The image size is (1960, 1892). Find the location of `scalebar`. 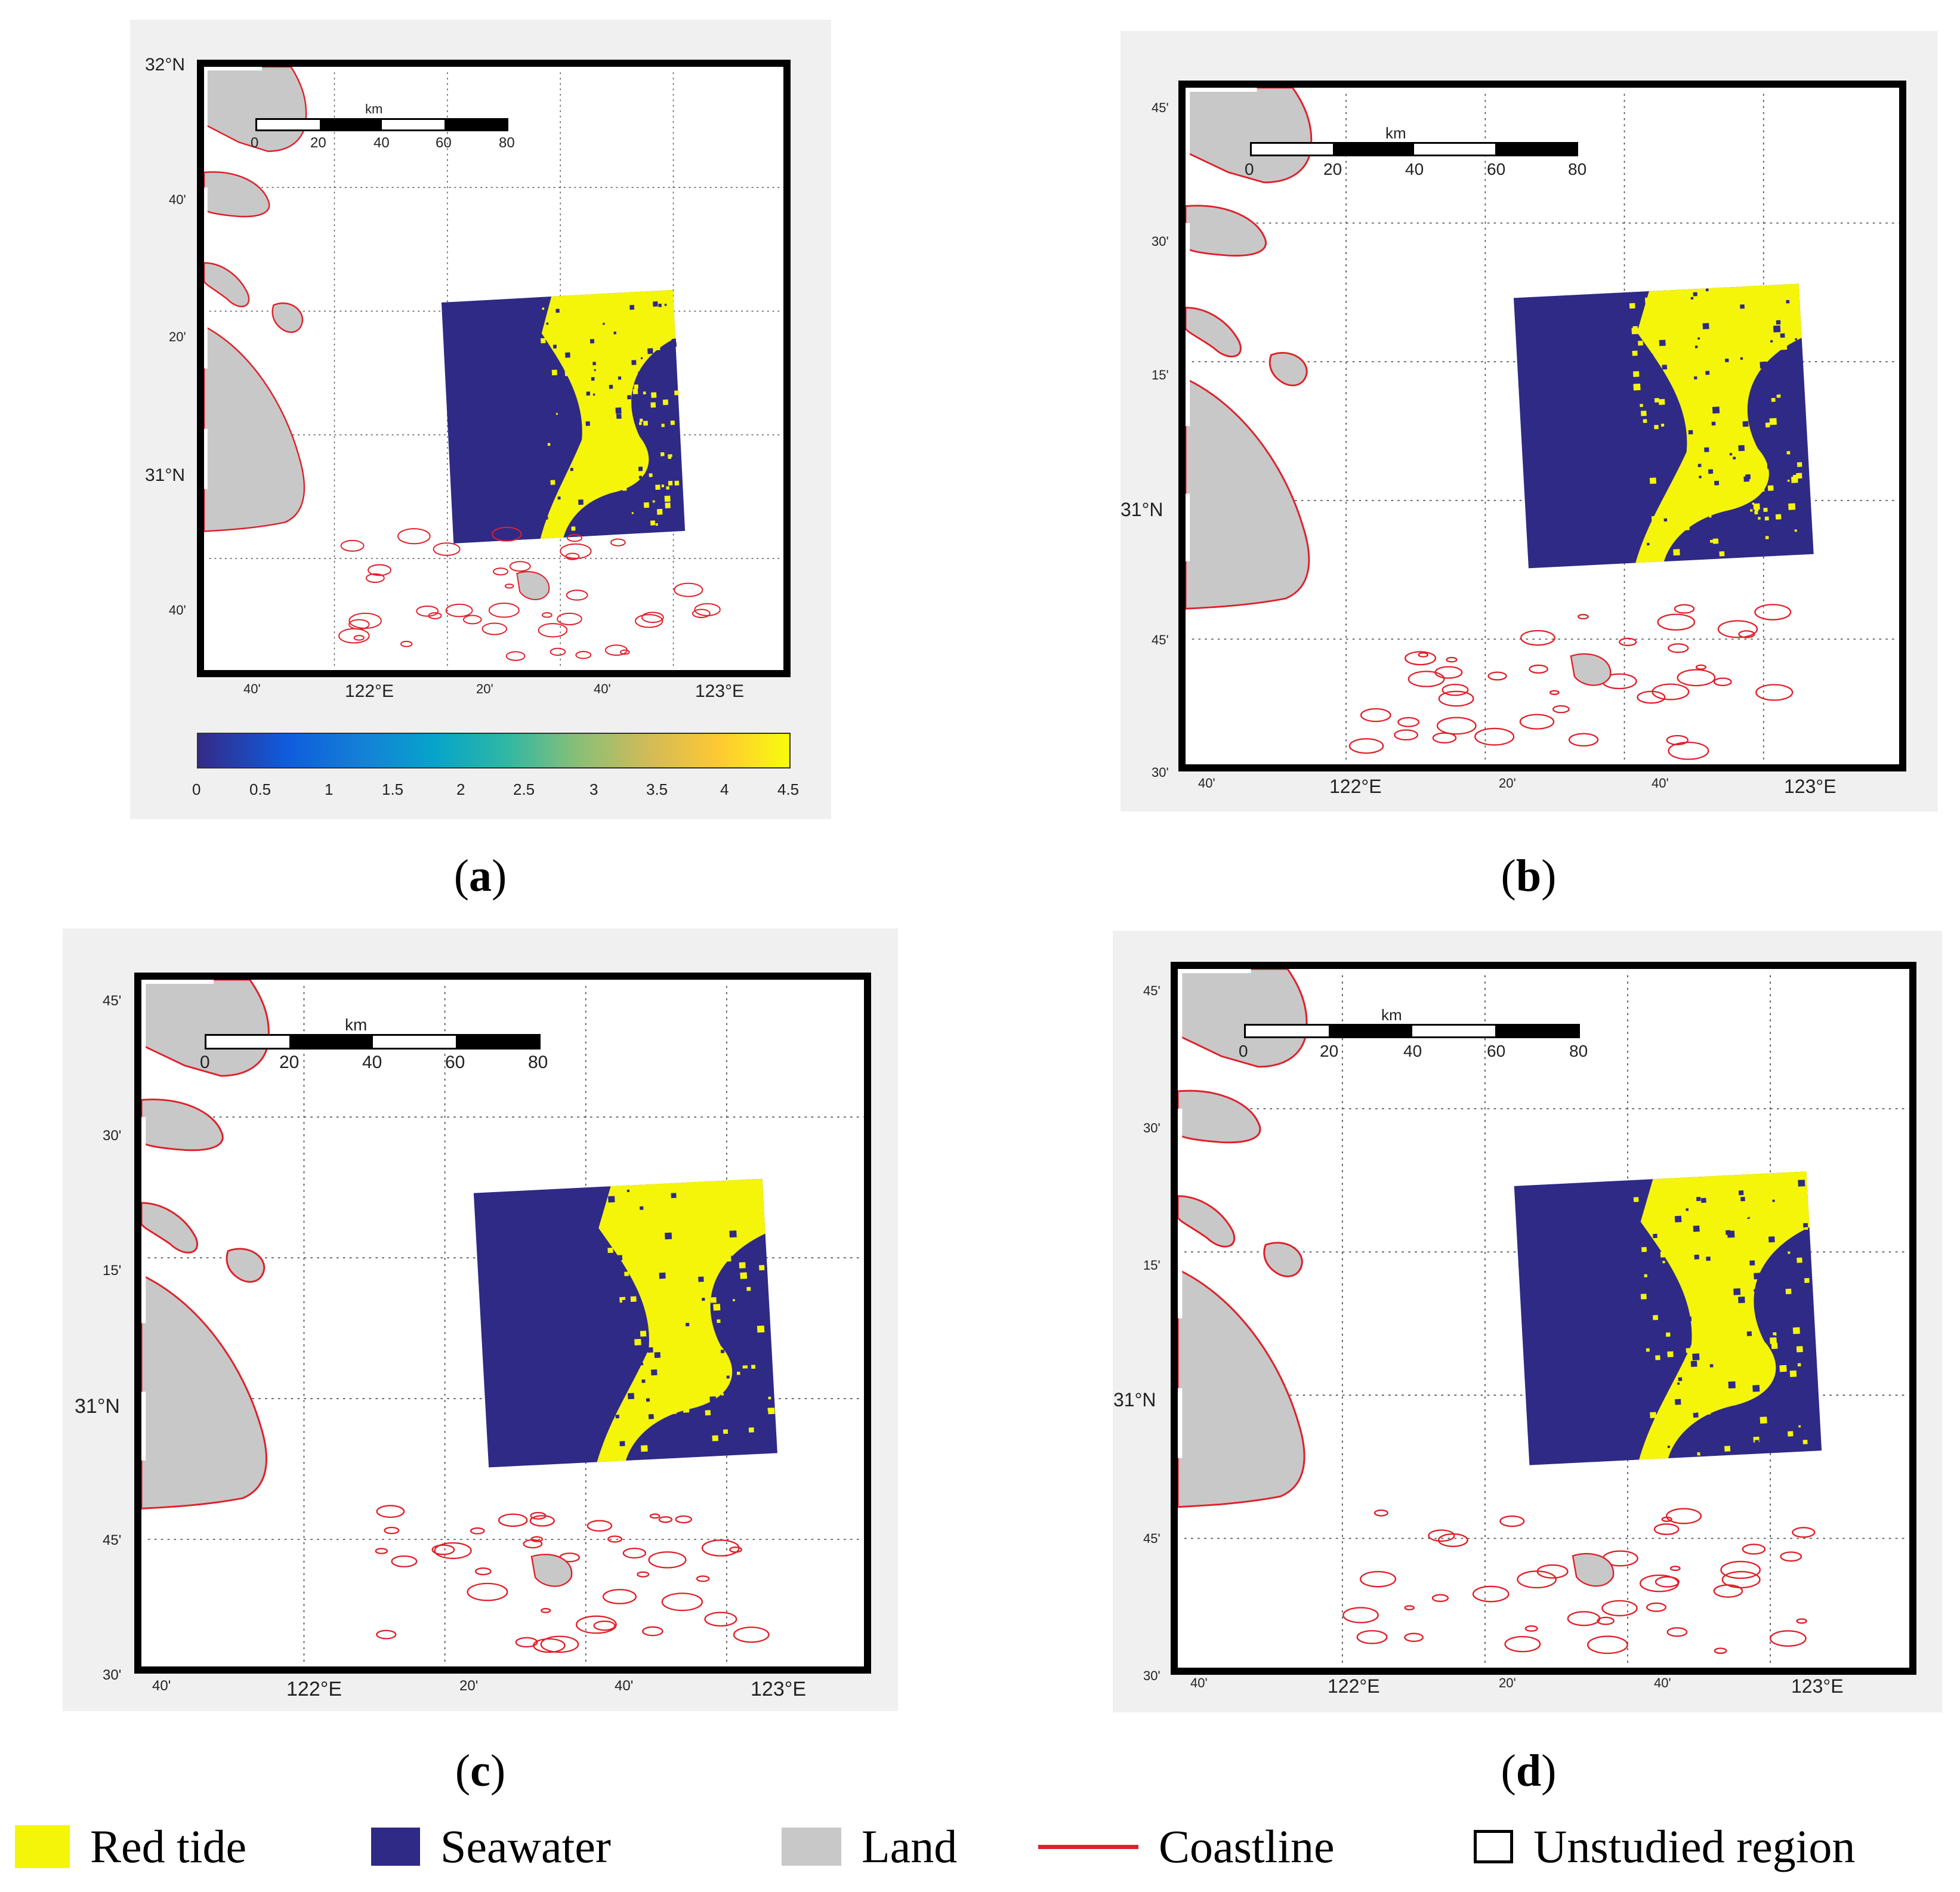

scalebar is located at coordinates (381, 124).